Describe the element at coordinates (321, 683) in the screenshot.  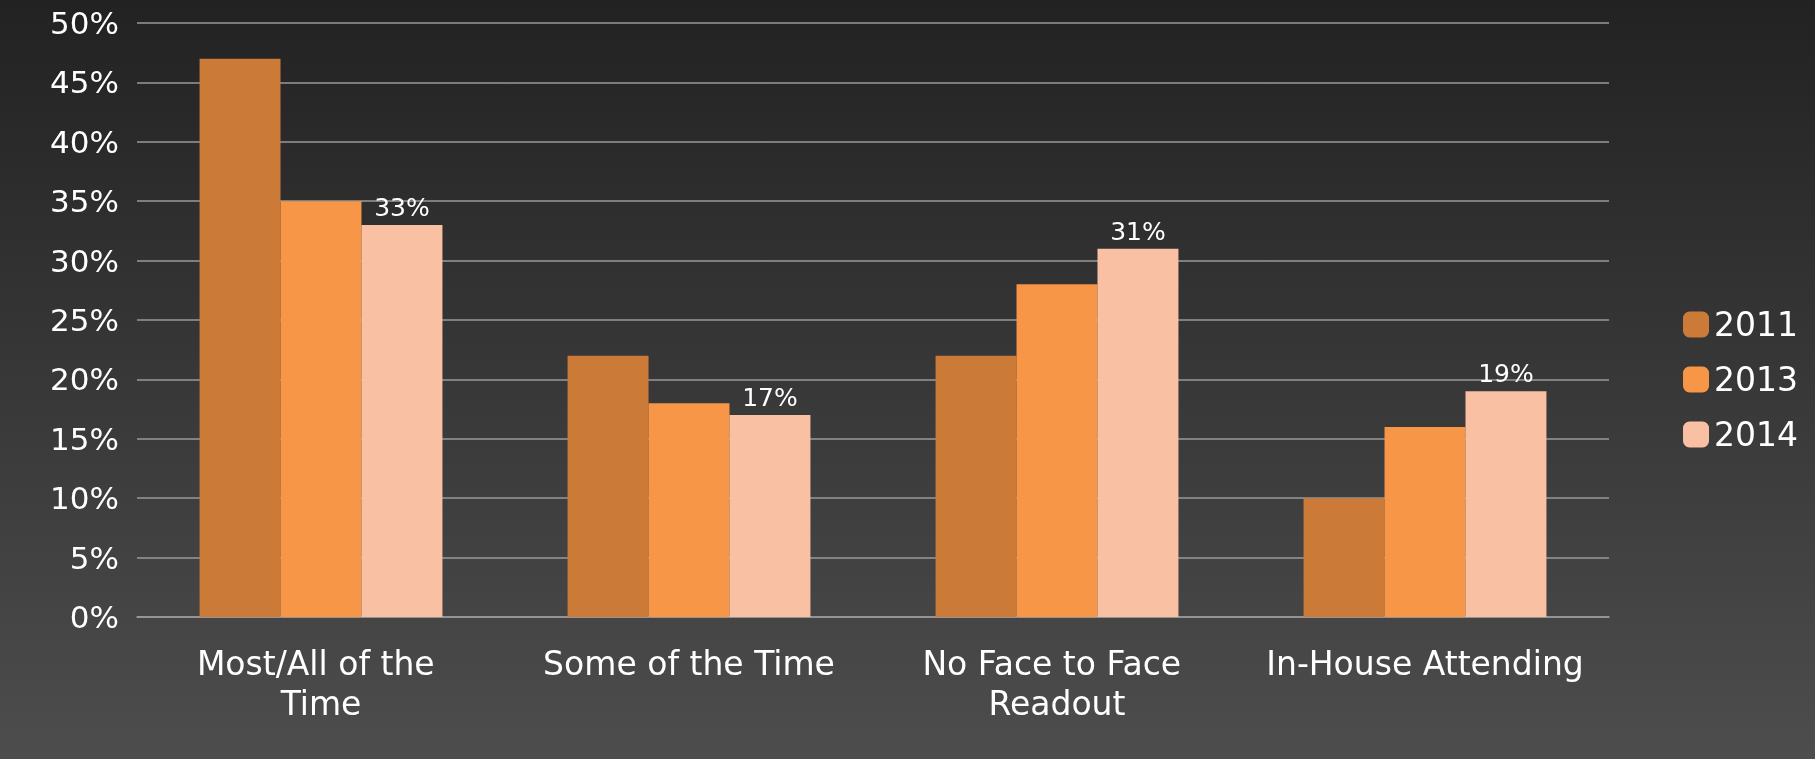
I see `x-tick-label: Most/All of the Time` at that location.